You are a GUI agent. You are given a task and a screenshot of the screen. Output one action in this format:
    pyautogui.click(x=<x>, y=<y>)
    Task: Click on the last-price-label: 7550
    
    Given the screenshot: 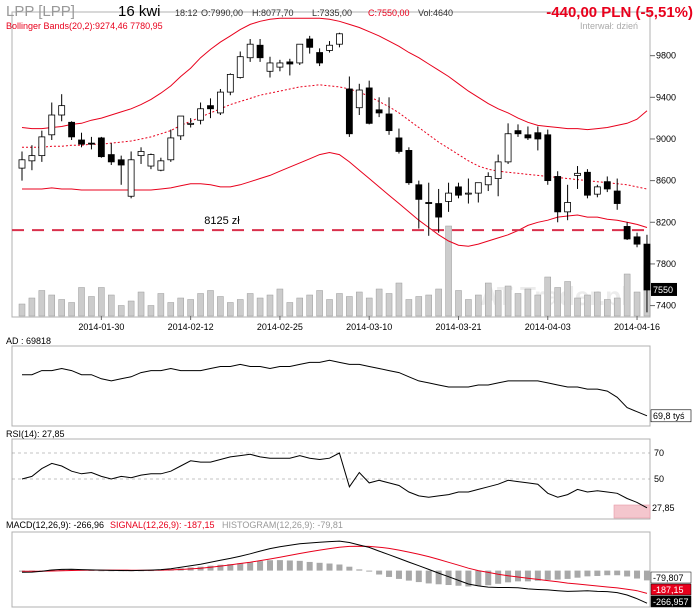 What is the action you would take?
    pyautogui.click(x=663, y=290)
    